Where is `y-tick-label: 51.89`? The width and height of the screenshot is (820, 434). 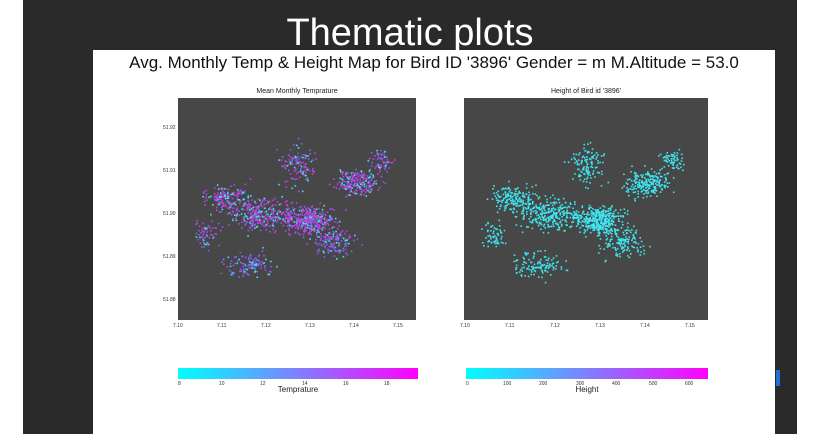
y-tick-label: 51.89 is located at coordinates (169, 257).